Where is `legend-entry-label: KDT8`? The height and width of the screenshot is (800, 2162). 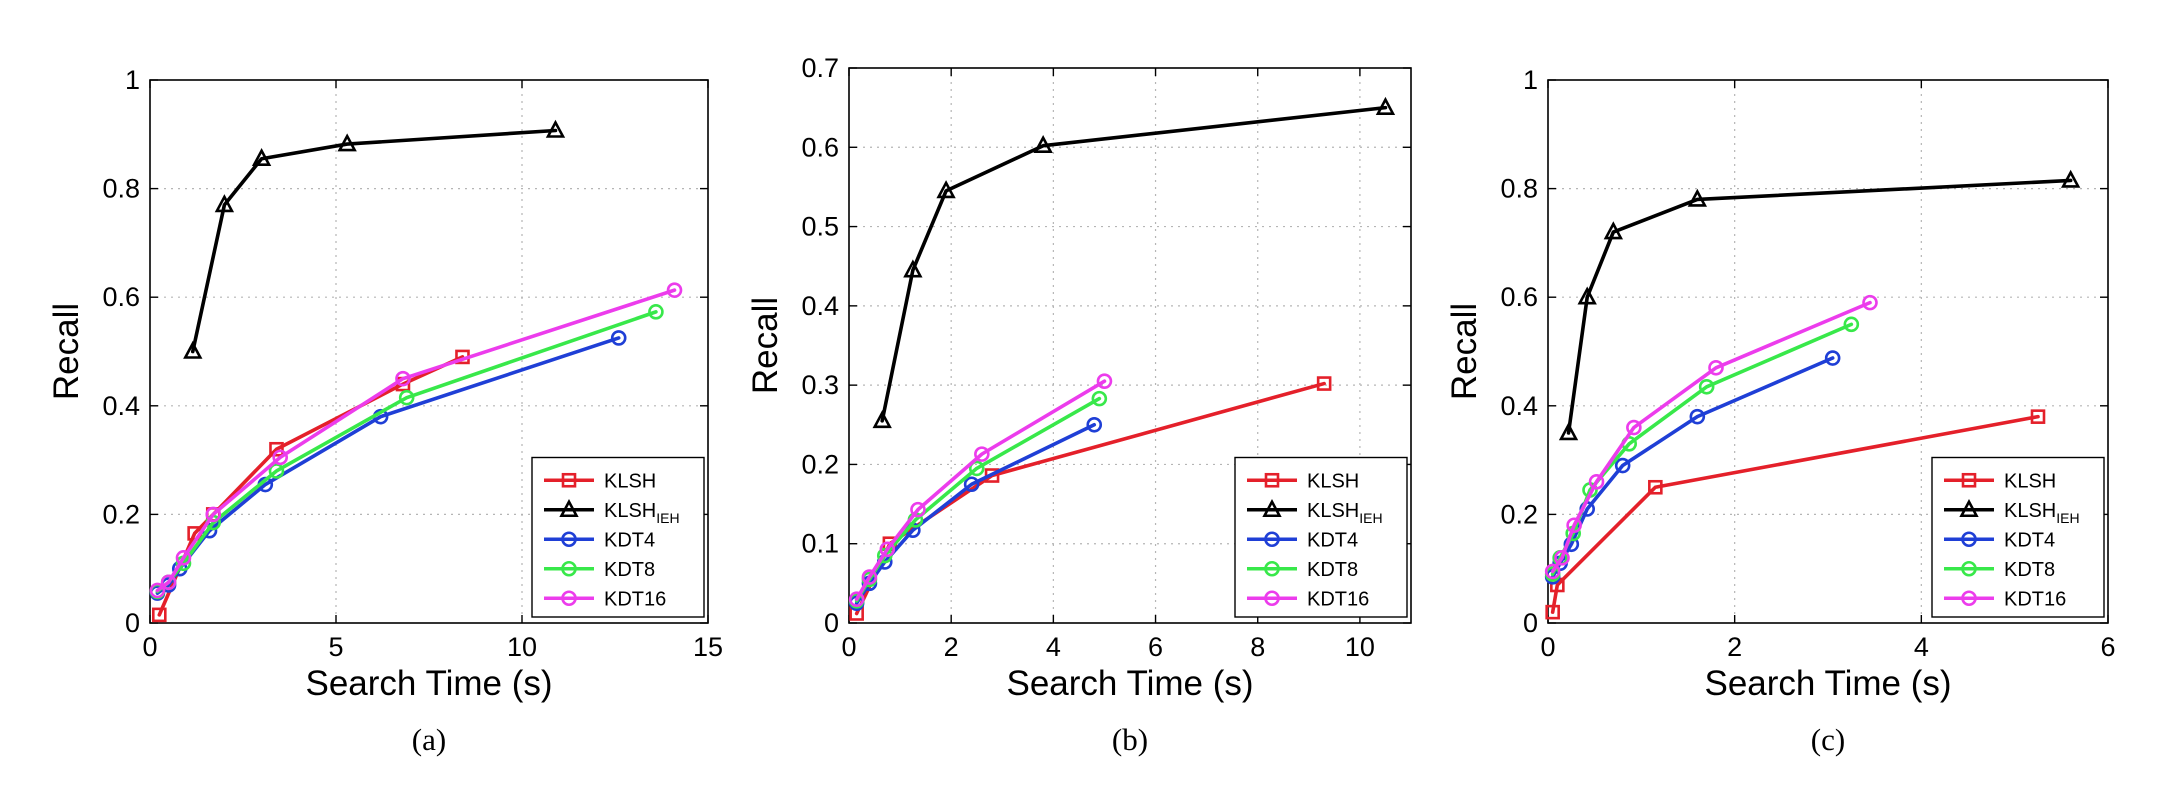 legend-entry-label: KDT8 is located at coordinates (629, 570).